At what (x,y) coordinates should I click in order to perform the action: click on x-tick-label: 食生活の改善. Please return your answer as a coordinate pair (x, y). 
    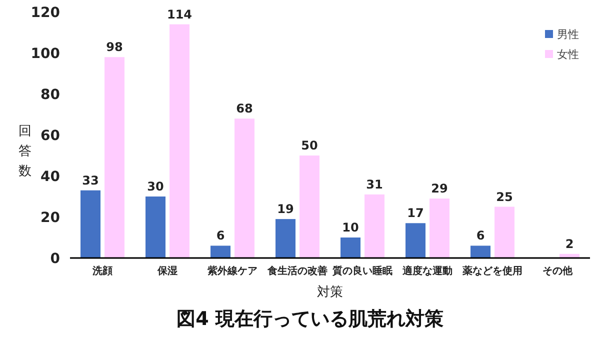
    Looking at the image, I should click on (297, 271).